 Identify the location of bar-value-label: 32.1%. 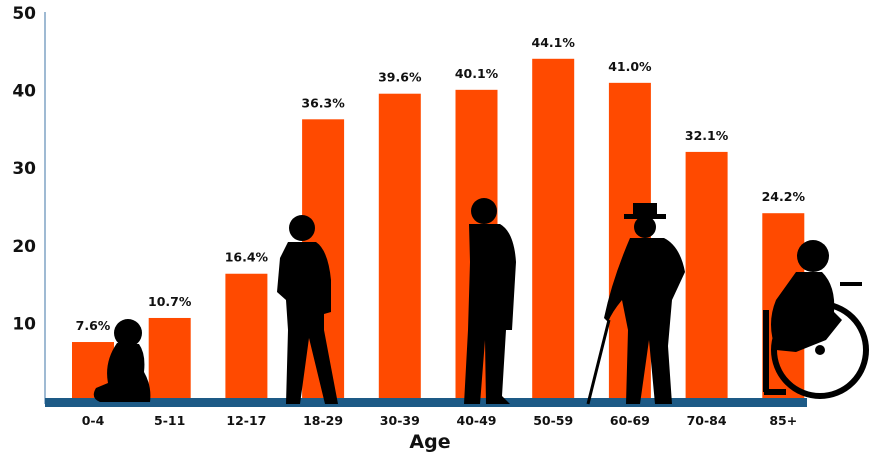
(707, 135).